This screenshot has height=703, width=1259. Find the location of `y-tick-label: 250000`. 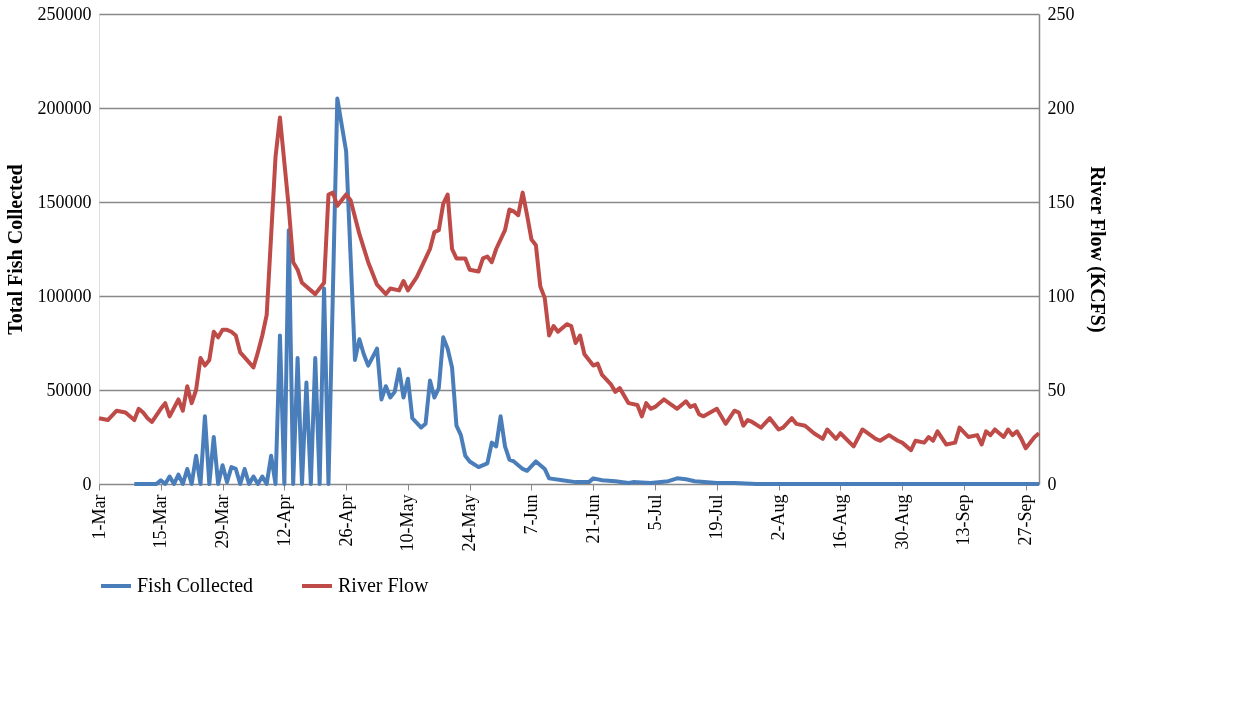

y-tick-label: 250000 is located at coordinates (64, 13).